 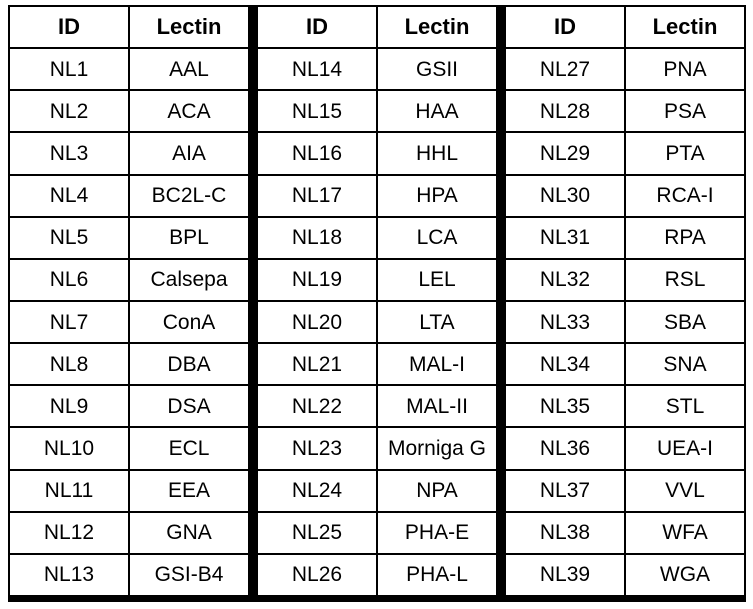 What do you see at coordinates (685, 279) in the screenshot?
I see `lectin-cell: RSL` at bounding box center [685, 279].